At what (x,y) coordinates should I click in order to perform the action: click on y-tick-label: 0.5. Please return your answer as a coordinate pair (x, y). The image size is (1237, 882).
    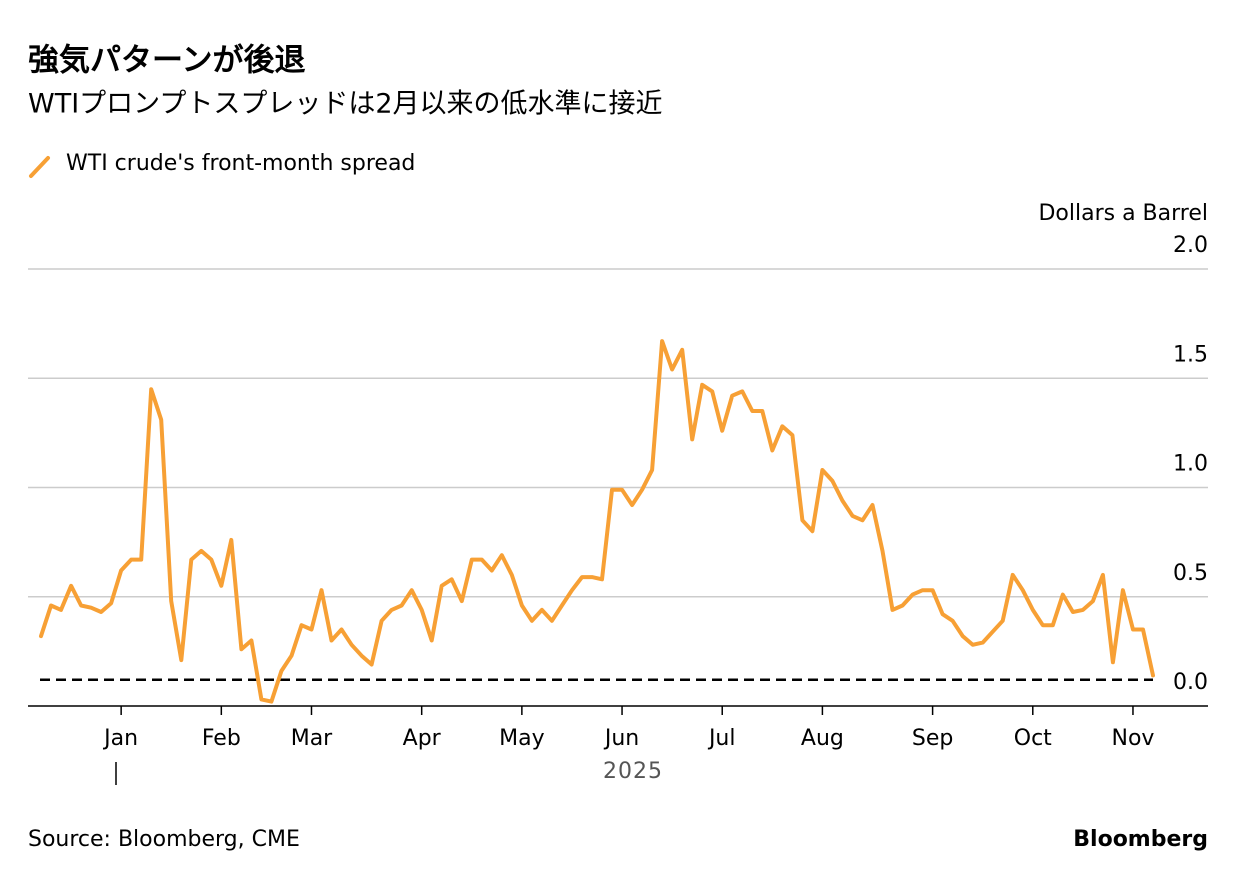
    Looking at the image, I should click on (1190, 573).